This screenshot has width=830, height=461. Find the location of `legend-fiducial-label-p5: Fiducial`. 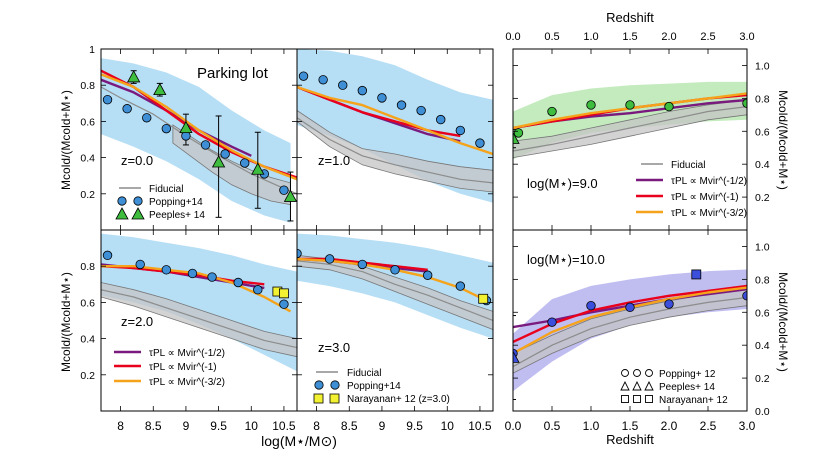

legend-fiducial-label-p5: Fiducial is located at coordinates (688, 165).